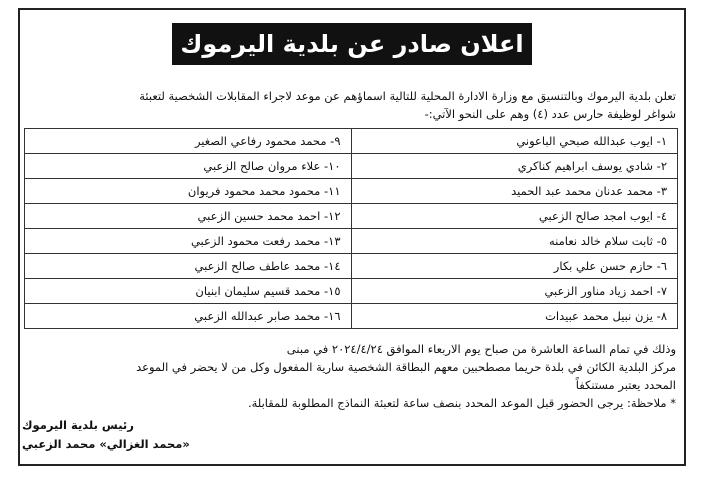 The height and width of the screenshot is (480, 704). What do you see at coordinates (188, 191) in the screenshot?
I see `name-cell: ١١- محمود محمد محمود فريوان` at bounding box center [188, 191].